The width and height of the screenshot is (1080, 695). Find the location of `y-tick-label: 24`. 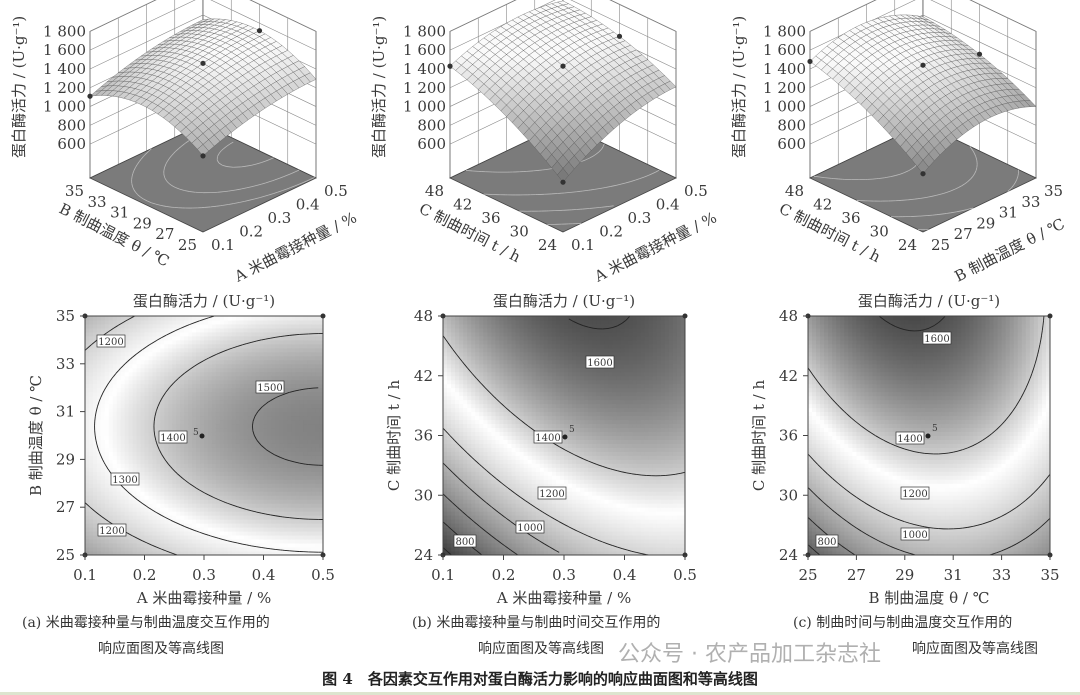

y-tick-label: 24 is located at coordinates (907, 245).